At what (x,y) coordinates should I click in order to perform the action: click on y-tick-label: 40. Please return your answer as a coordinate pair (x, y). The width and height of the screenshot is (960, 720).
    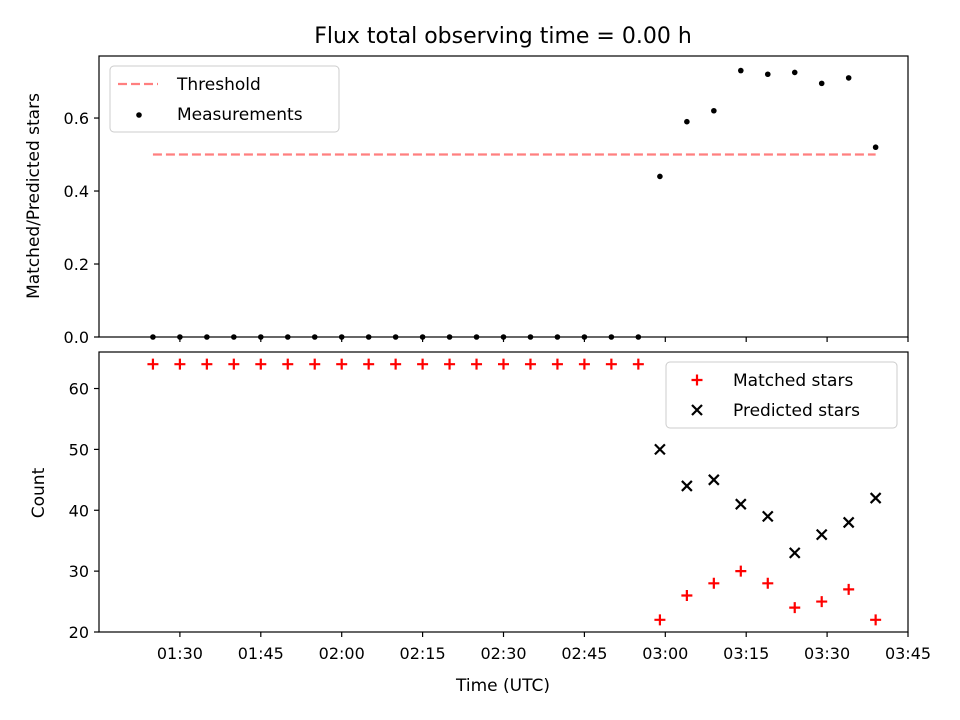
    Looking at the image, I should click on (79, 510).